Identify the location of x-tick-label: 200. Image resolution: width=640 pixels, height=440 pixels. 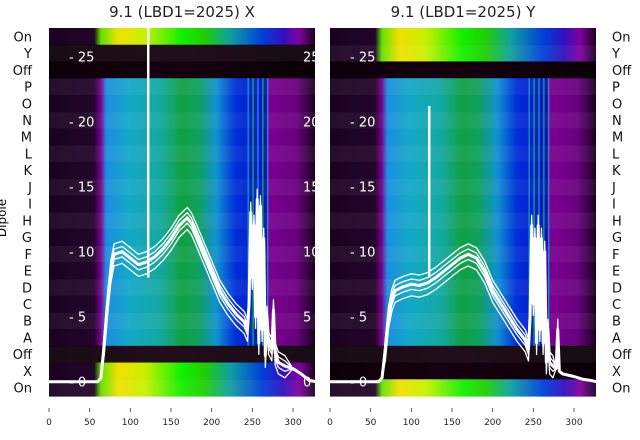
(211, 423).